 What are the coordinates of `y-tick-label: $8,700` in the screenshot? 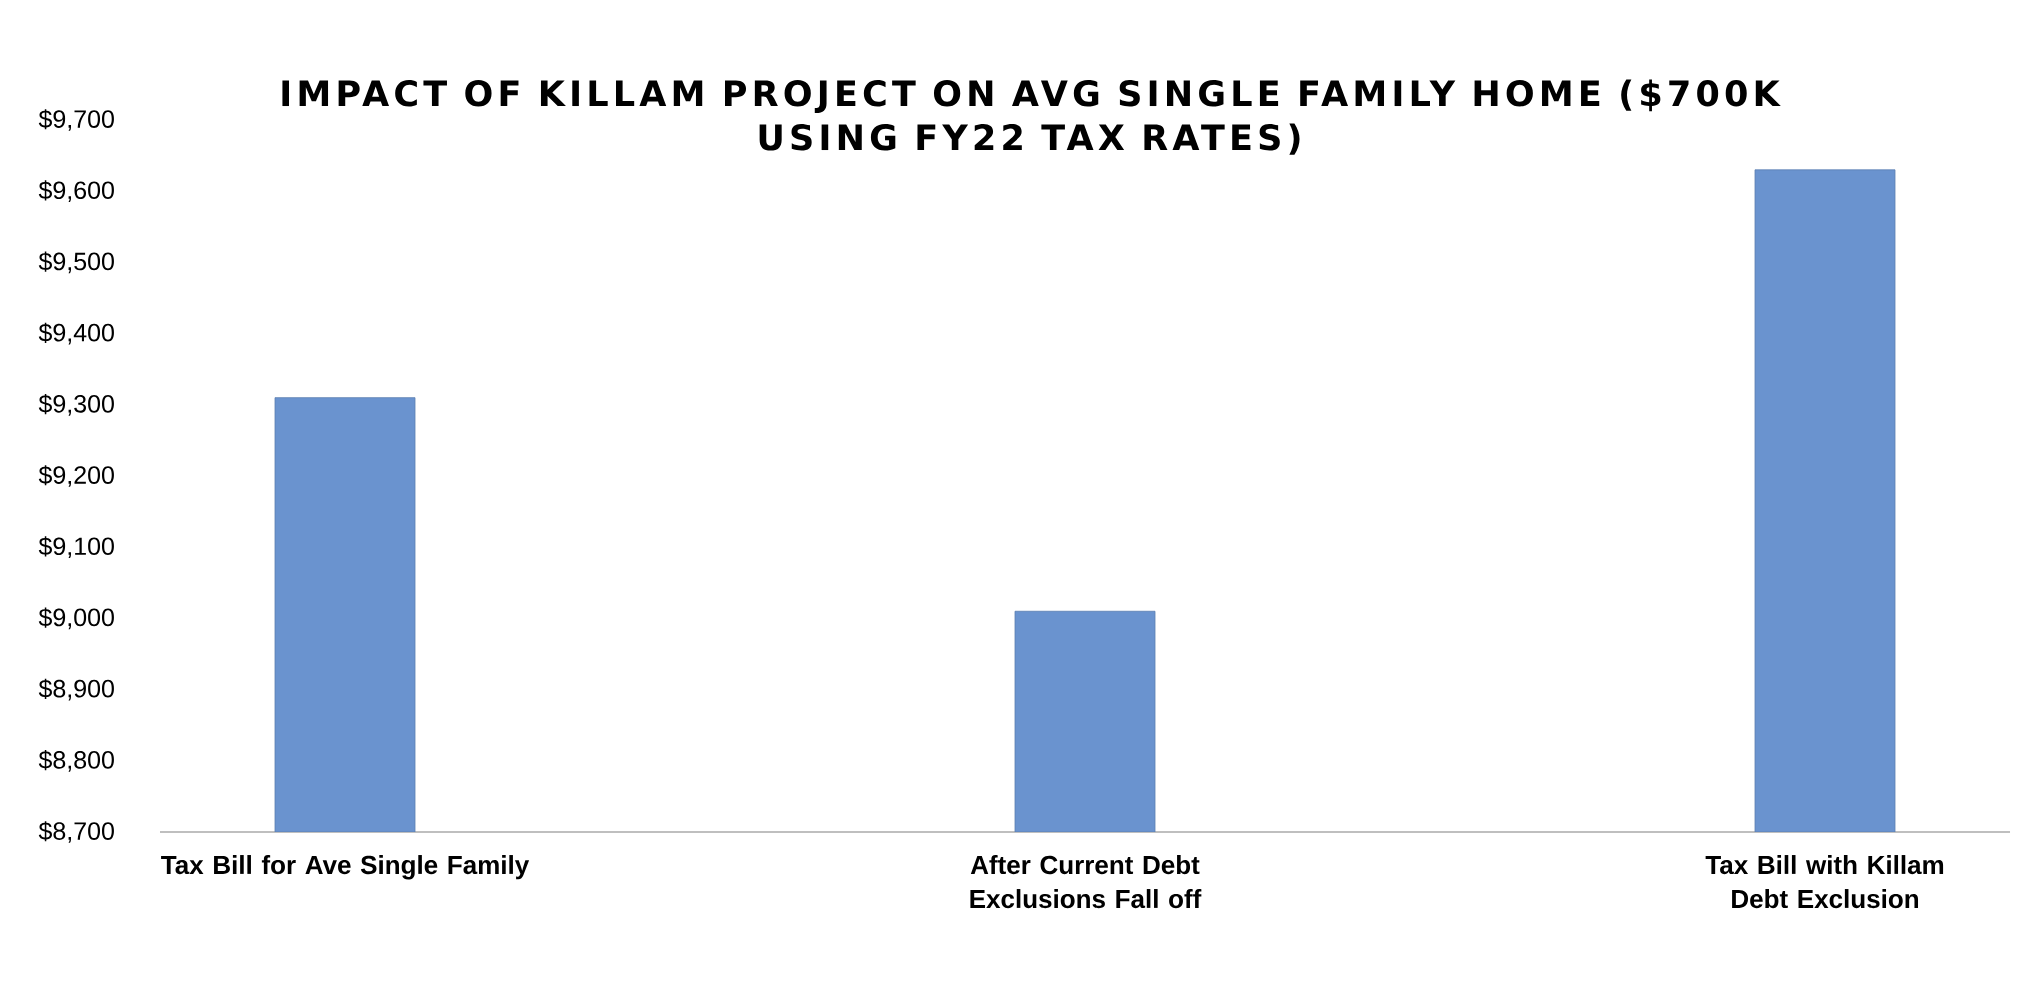 It's located at (76, 832).